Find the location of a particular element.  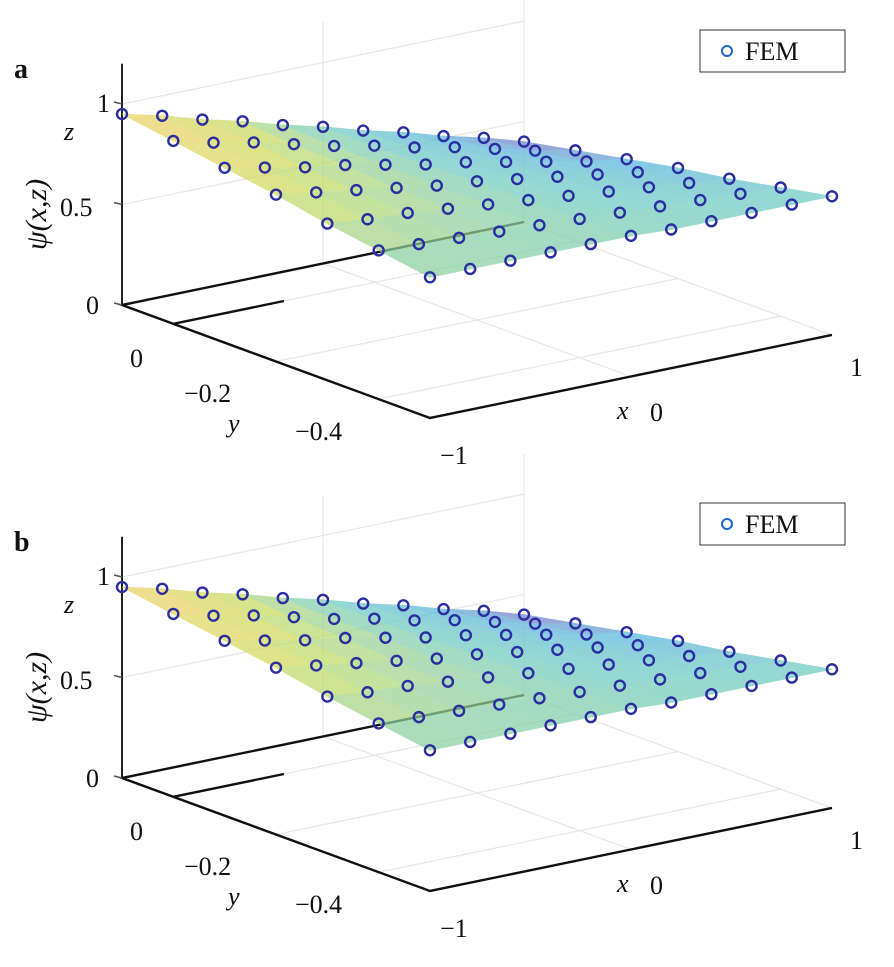

z-tick-label: 0 is located at coordinates (92, 305).